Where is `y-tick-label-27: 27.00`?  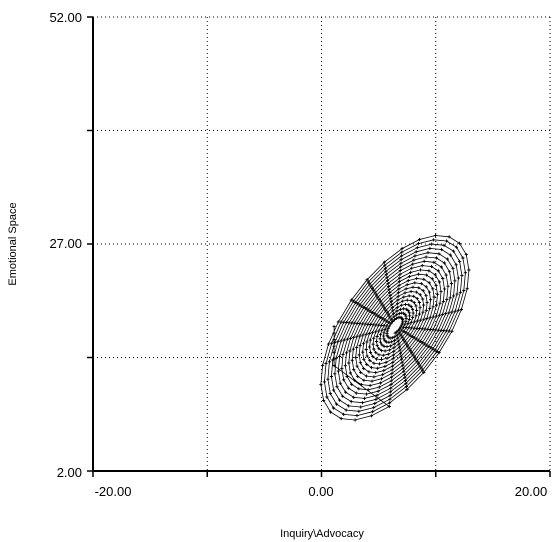 y-tick-label-27: 27.00 is located at coordinates (65, 243).